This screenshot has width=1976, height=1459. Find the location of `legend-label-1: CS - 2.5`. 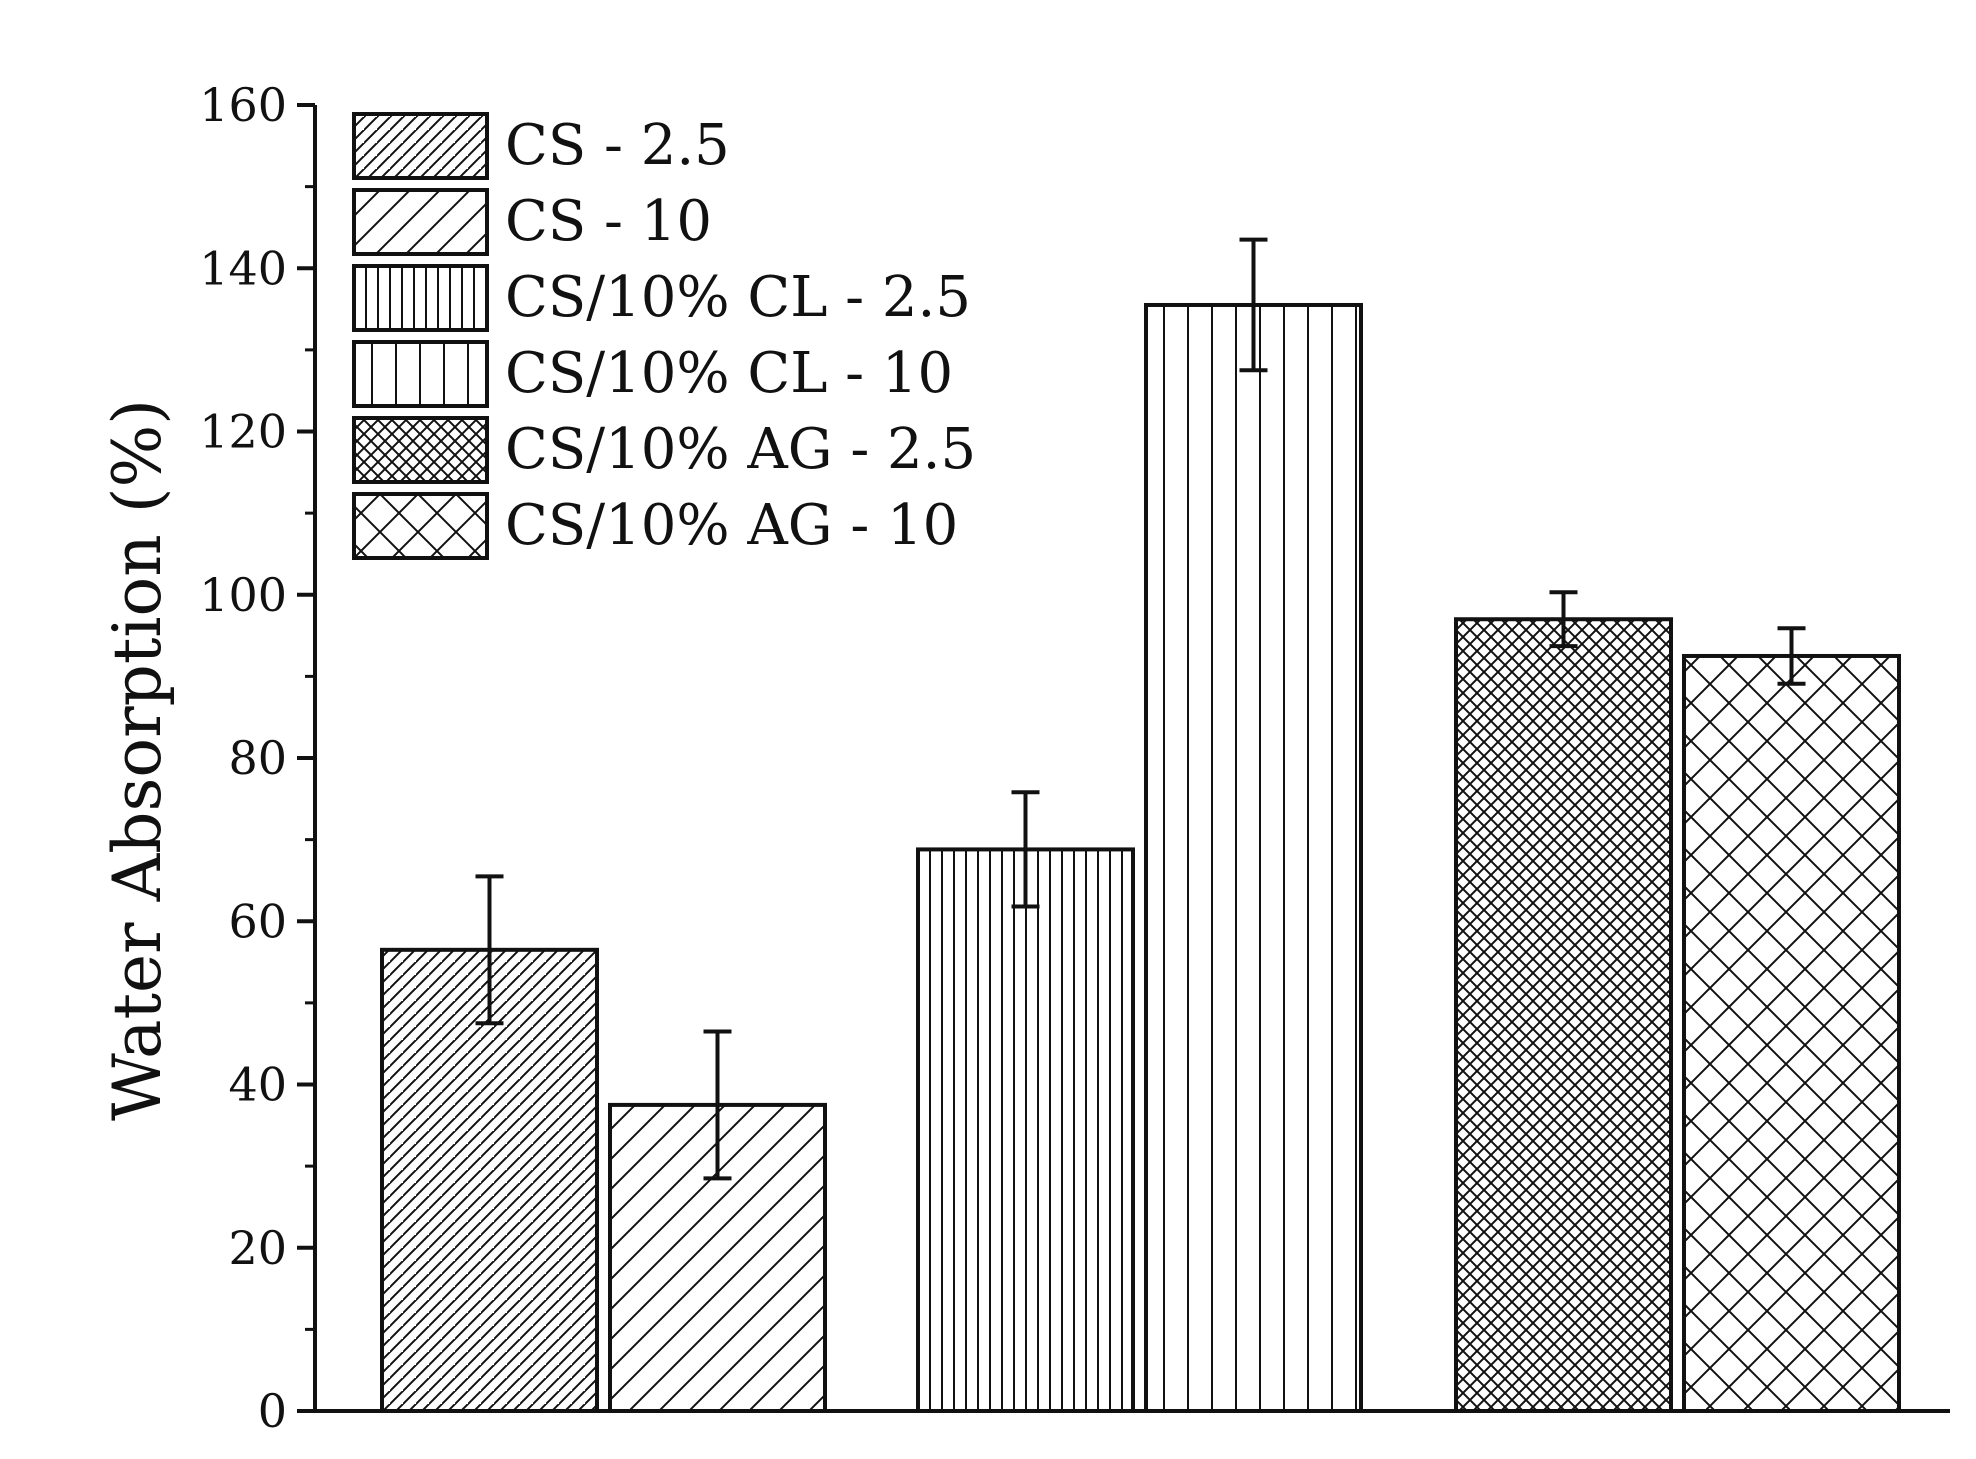

legend-label-1: CS - 2.5 is located at coordinates (617, 145).